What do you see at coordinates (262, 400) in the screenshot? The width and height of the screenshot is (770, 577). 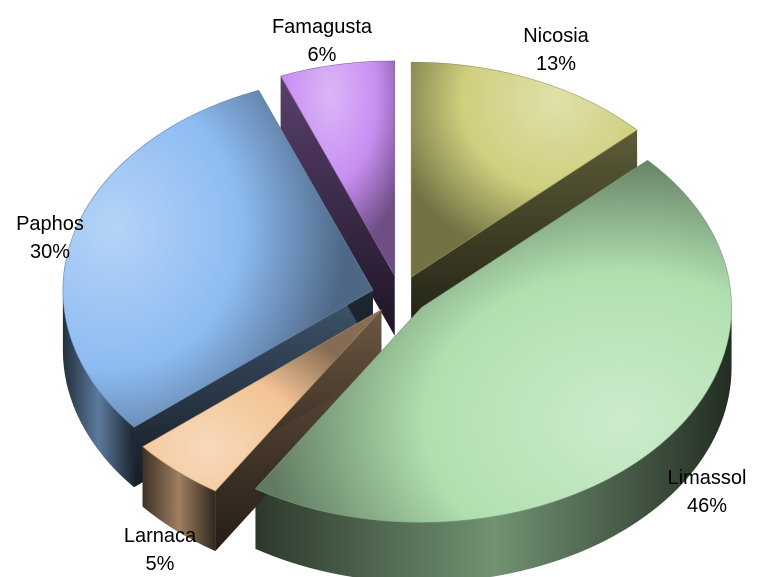 I see `pie-slice-larnaca` at bounding box center [262, 400].